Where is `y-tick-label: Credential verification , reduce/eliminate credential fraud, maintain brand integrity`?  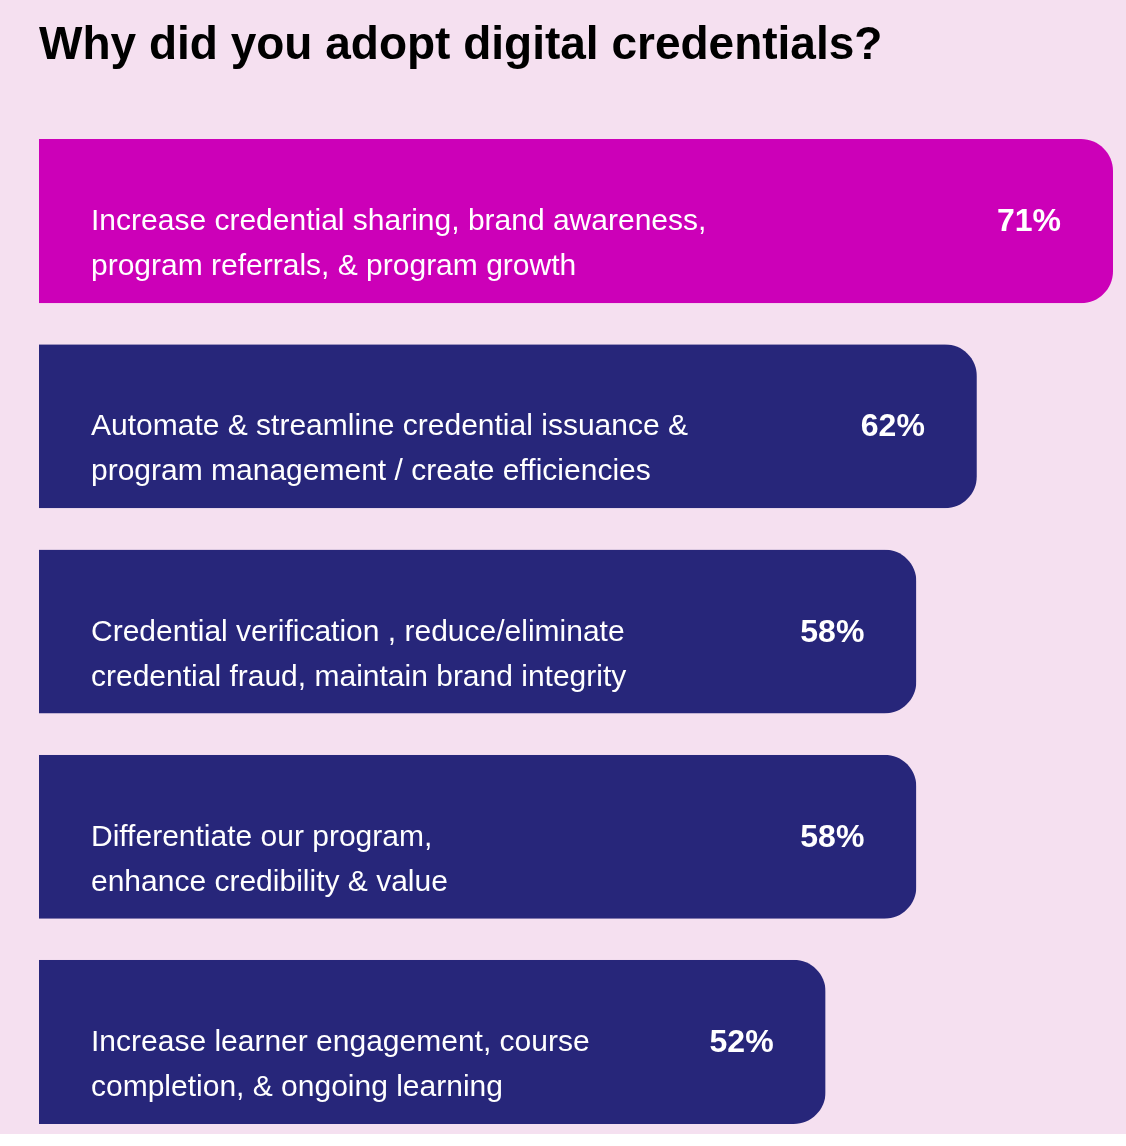 y-tick-label: Credential verification , reduce/eliminate credential fraud, maintain brand integrity is located at coordinates (359, 652).